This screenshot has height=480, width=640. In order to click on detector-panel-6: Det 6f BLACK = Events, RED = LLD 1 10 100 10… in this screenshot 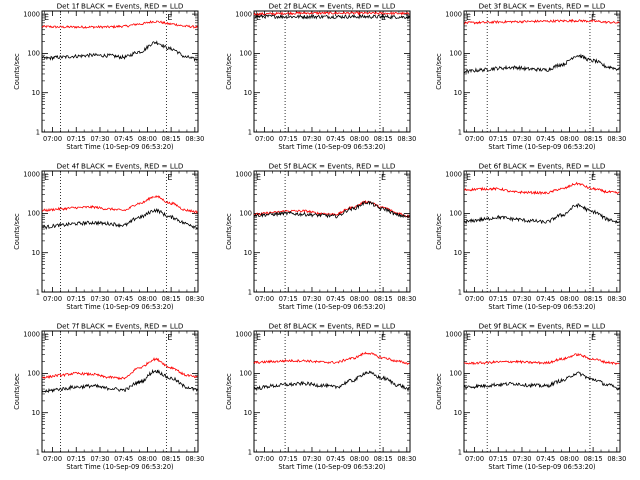, I will do `click(530, 237)`.